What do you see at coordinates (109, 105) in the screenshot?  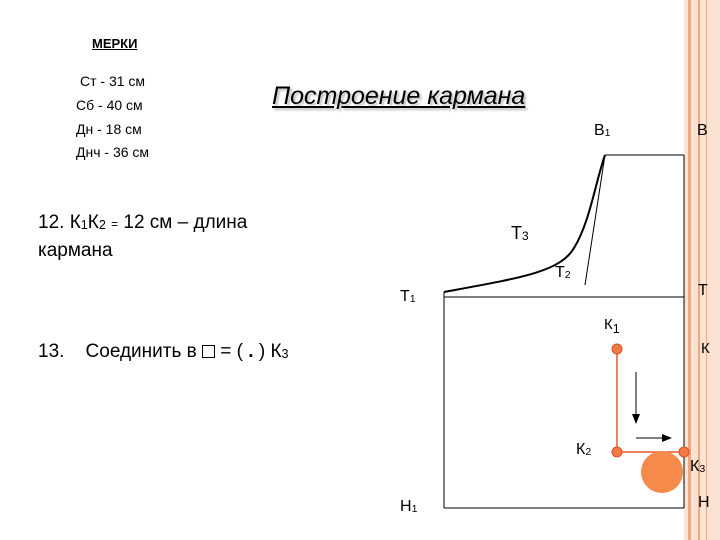 I see `measure-item: Сб - 40 см` at bounding box center [109, 105].